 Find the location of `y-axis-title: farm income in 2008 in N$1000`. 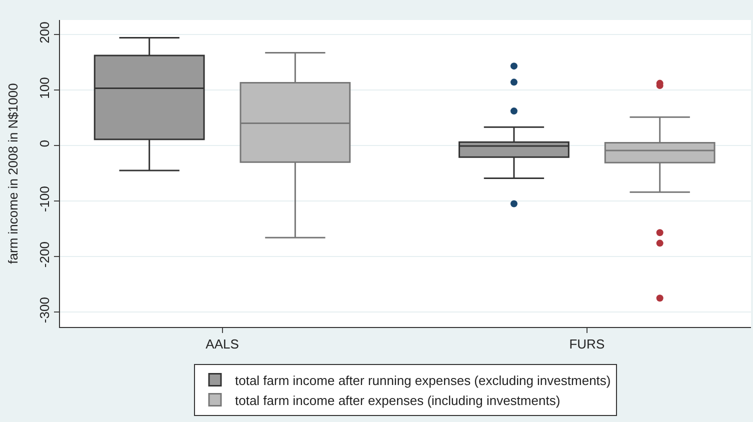

y-axis-title: farm income in 2008 in N$1000 is located at coordinates (13, 173).